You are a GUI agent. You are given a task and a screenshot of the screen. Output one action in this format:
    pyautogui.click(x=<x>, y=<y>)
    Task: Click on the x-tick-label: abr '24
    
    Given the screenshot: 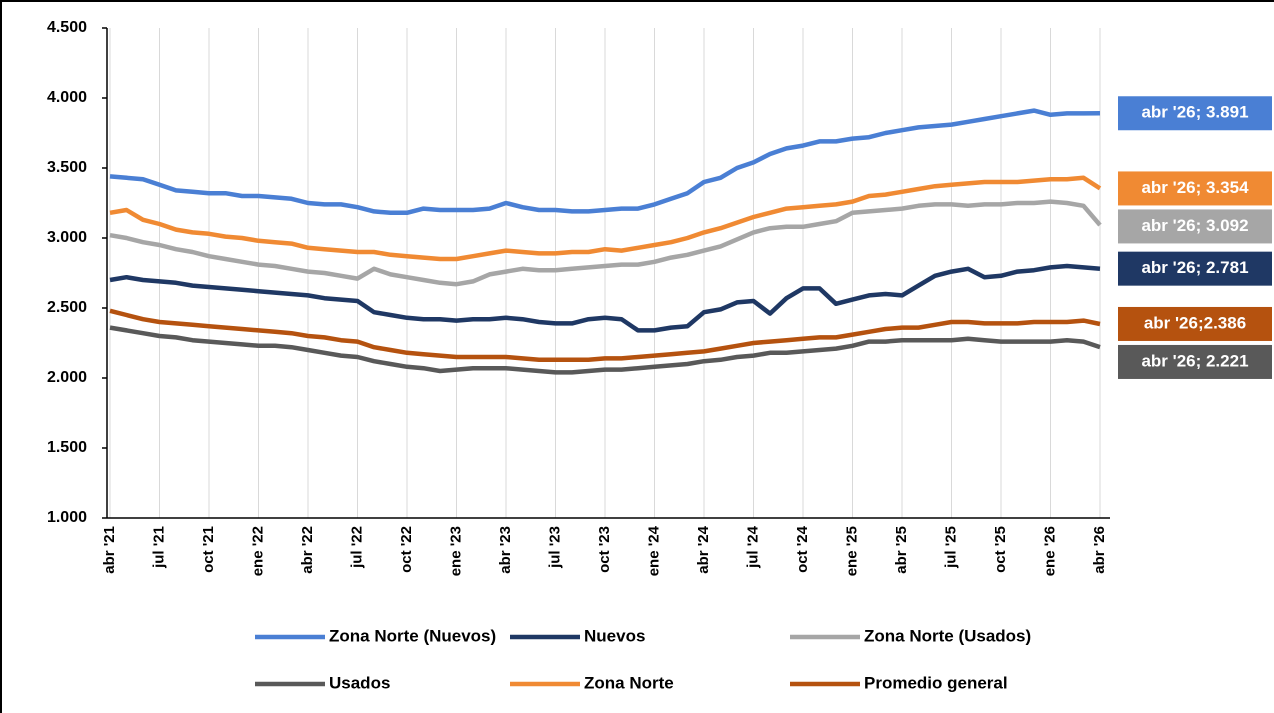 What is the action you would take?
    pyautogui.click(x=703, y=549)
    